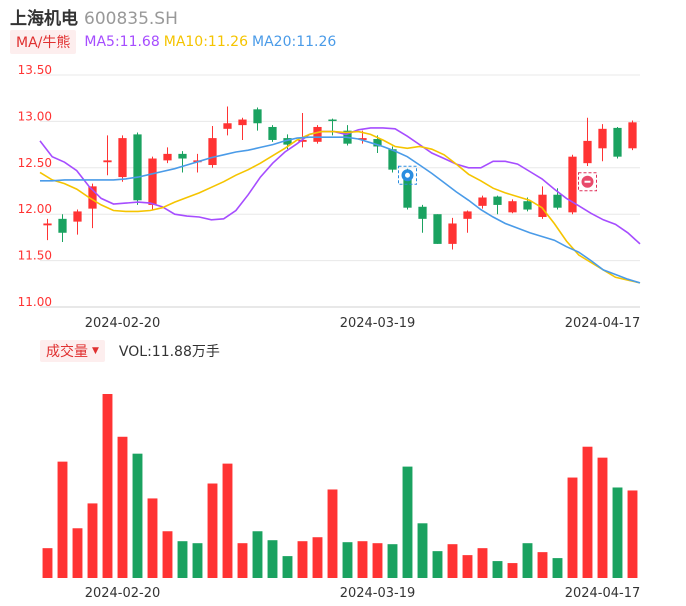 Image resolution: width=686 pixels, height=606 pixels. I want to click on bull-badge-icon, so click(587, 182).